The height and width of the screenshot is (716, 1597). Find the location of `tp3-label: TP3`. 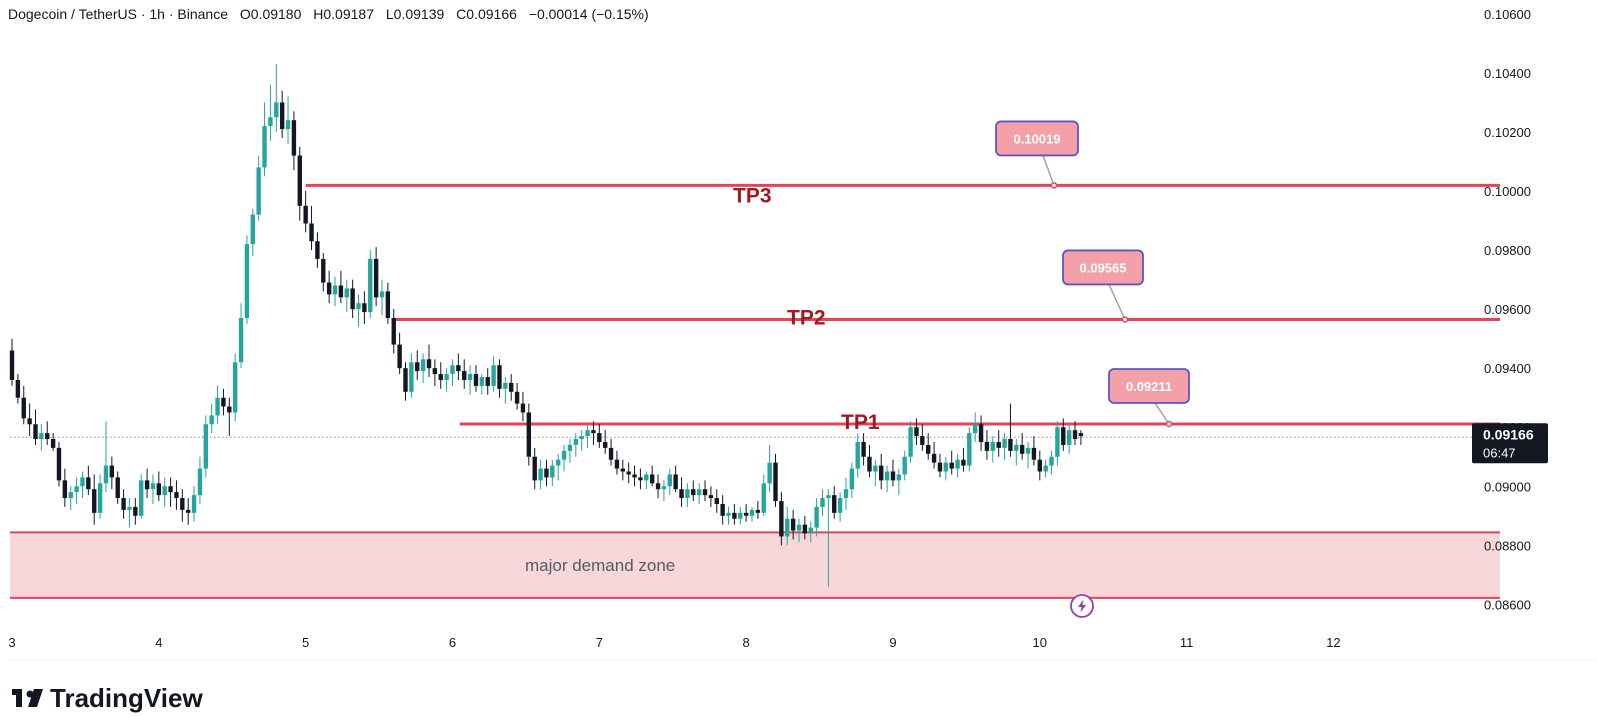

tp3-label: TP3 is located at coordinates (752, 195).